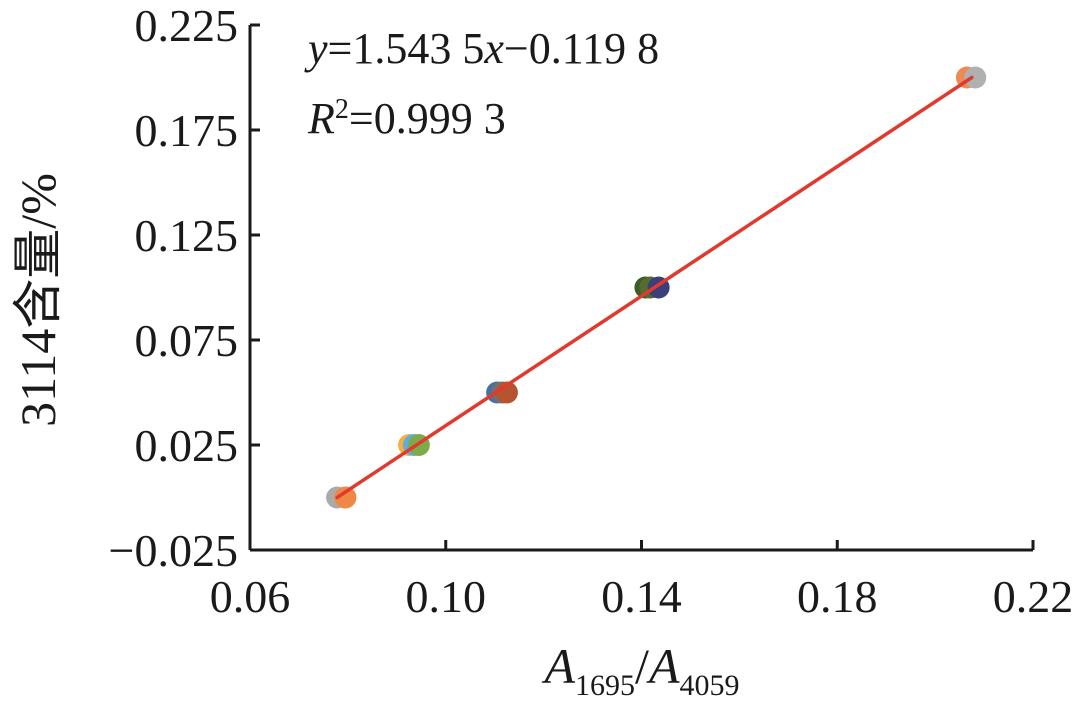 The image size is (1086, 705). What do you see at coordinates (559, 666) in the screenshot?
I see `x-label-a1: A` at bounding box center [559, 666].